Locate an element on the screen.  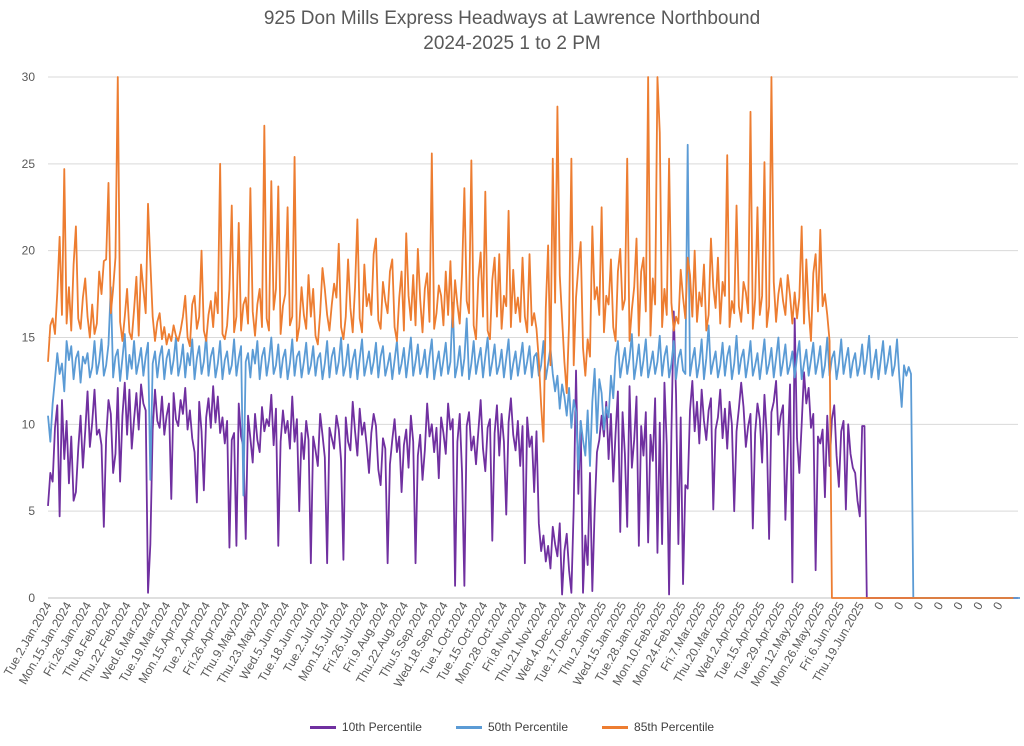
legend-label-85th: 85th Percentile is located at coordinates (674, 727).